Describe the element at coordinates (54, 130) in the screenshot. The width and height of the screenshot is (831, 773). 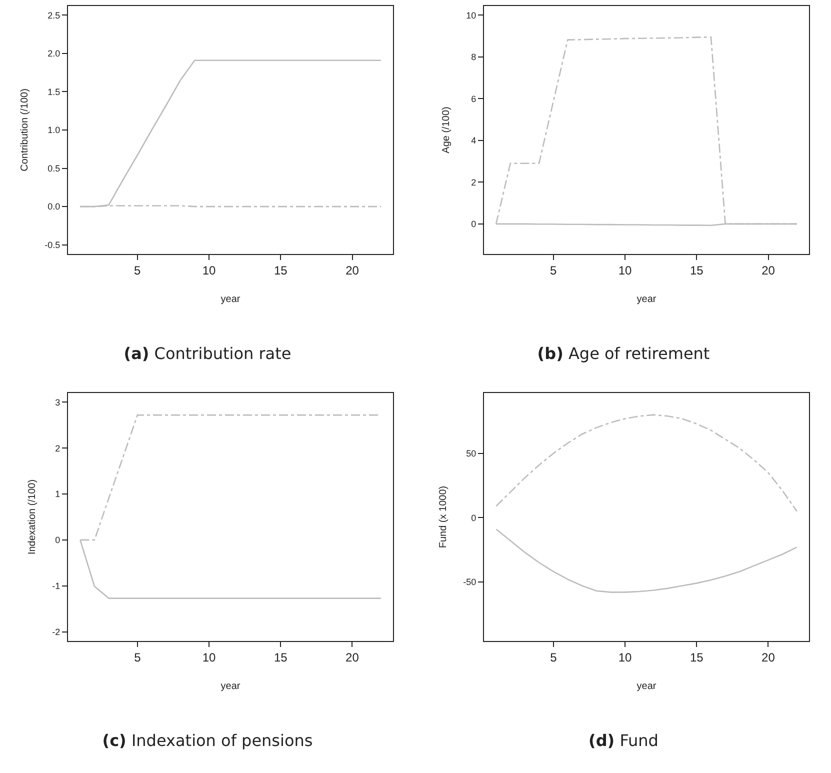
I see `y-tick-label: 1.0` at that location.